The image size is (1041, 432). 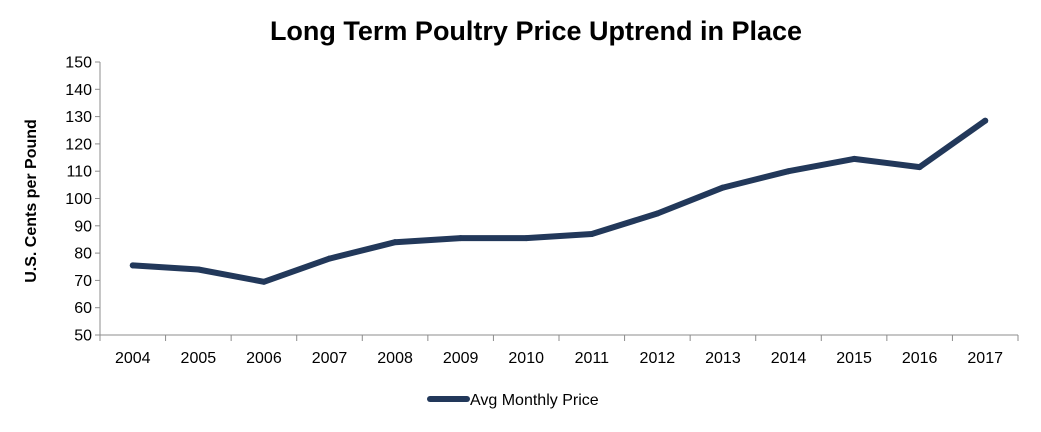 What do you see at coordinates (264, 358) in the screenshot?
I see `x-tick-label: 2006` at bounding box center [264, 358].